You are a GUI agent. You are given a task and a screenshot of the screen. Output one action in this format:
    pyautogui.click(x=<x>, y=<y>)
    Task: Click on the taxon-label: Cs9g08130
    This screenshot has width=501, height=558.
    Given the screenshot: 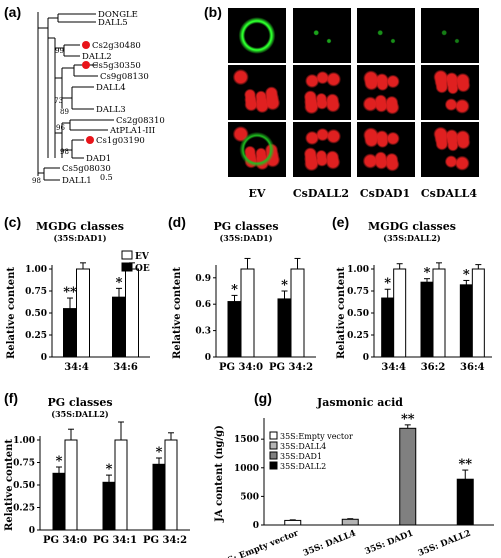 What is the action you would take?
    pyautogui.click(x=124, y=77)
    